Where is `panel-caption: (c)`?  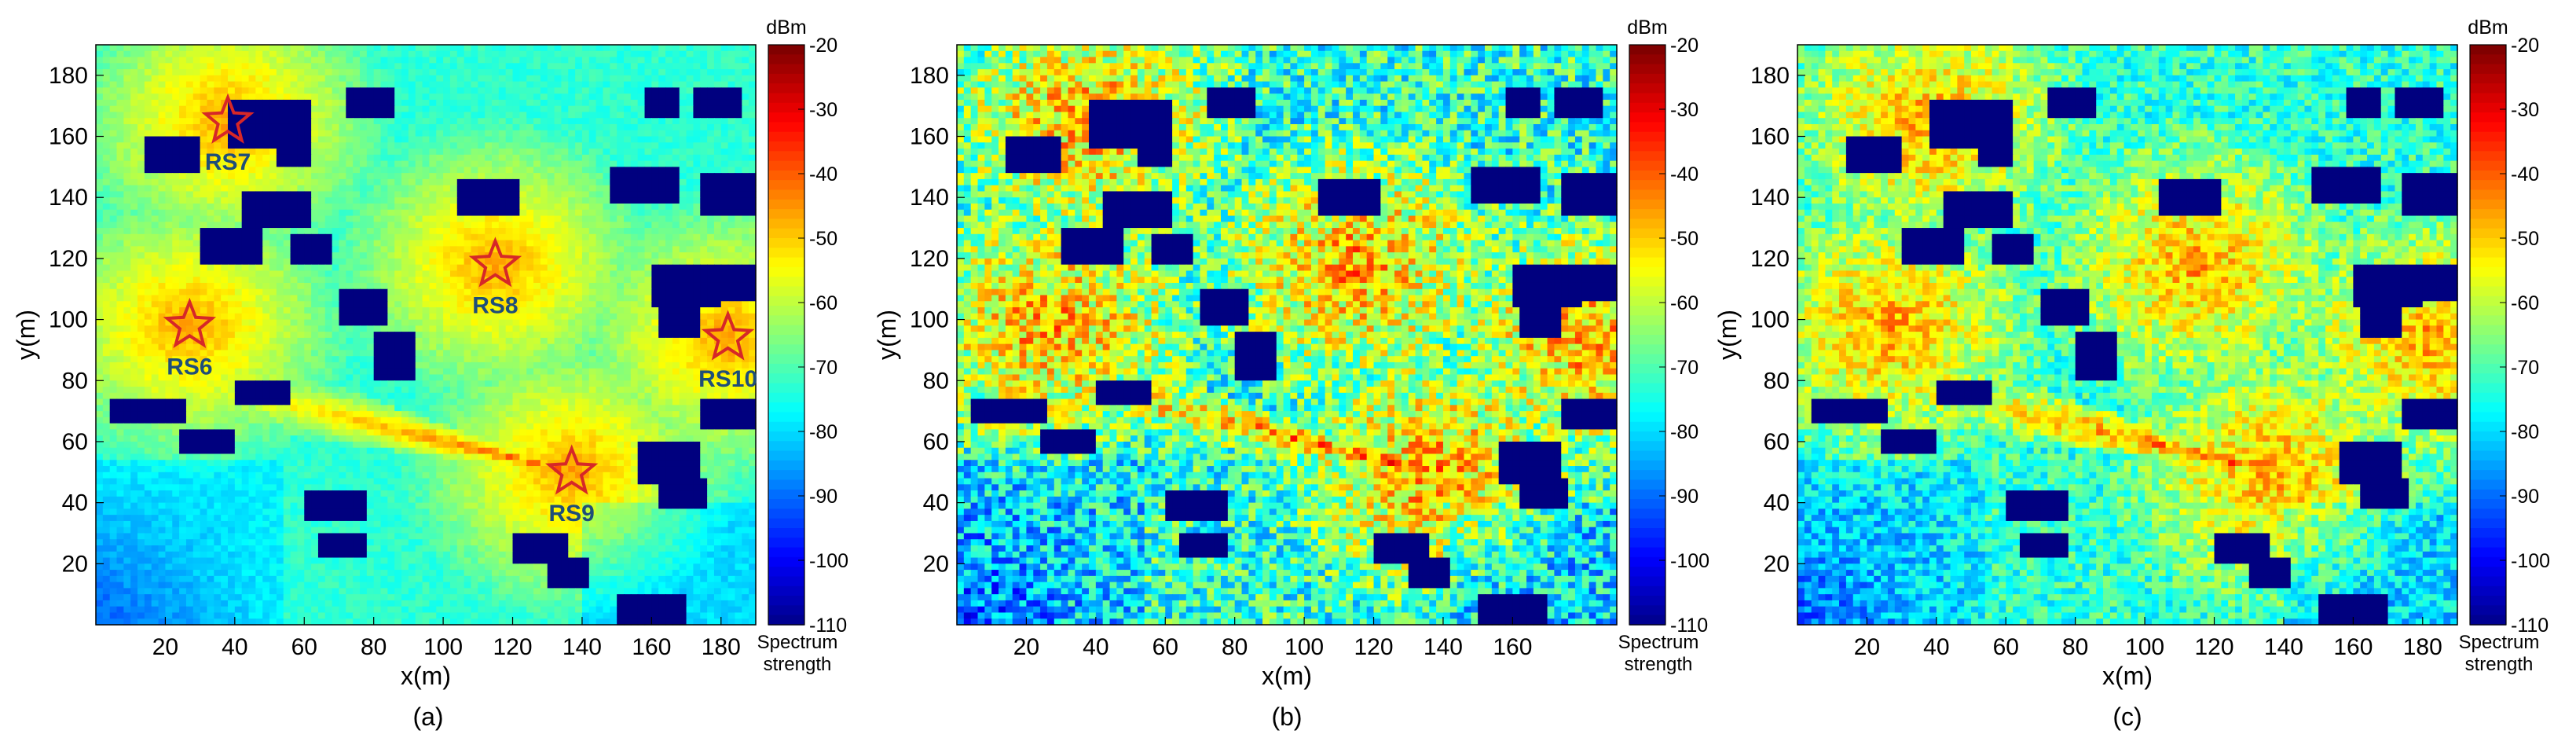
panel-caption: (c) is located at coordinates (2127, 717).